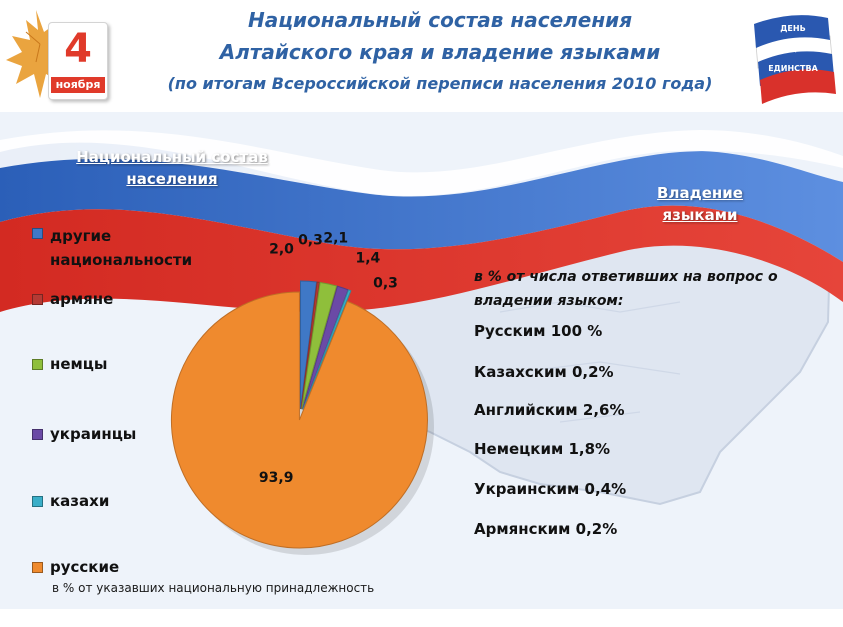 This screenshot has width=843, height=627. Describe the element at coordinates (538, 331) in the screenshot. I see `language-item-russian: Русским 100 %` at that location.